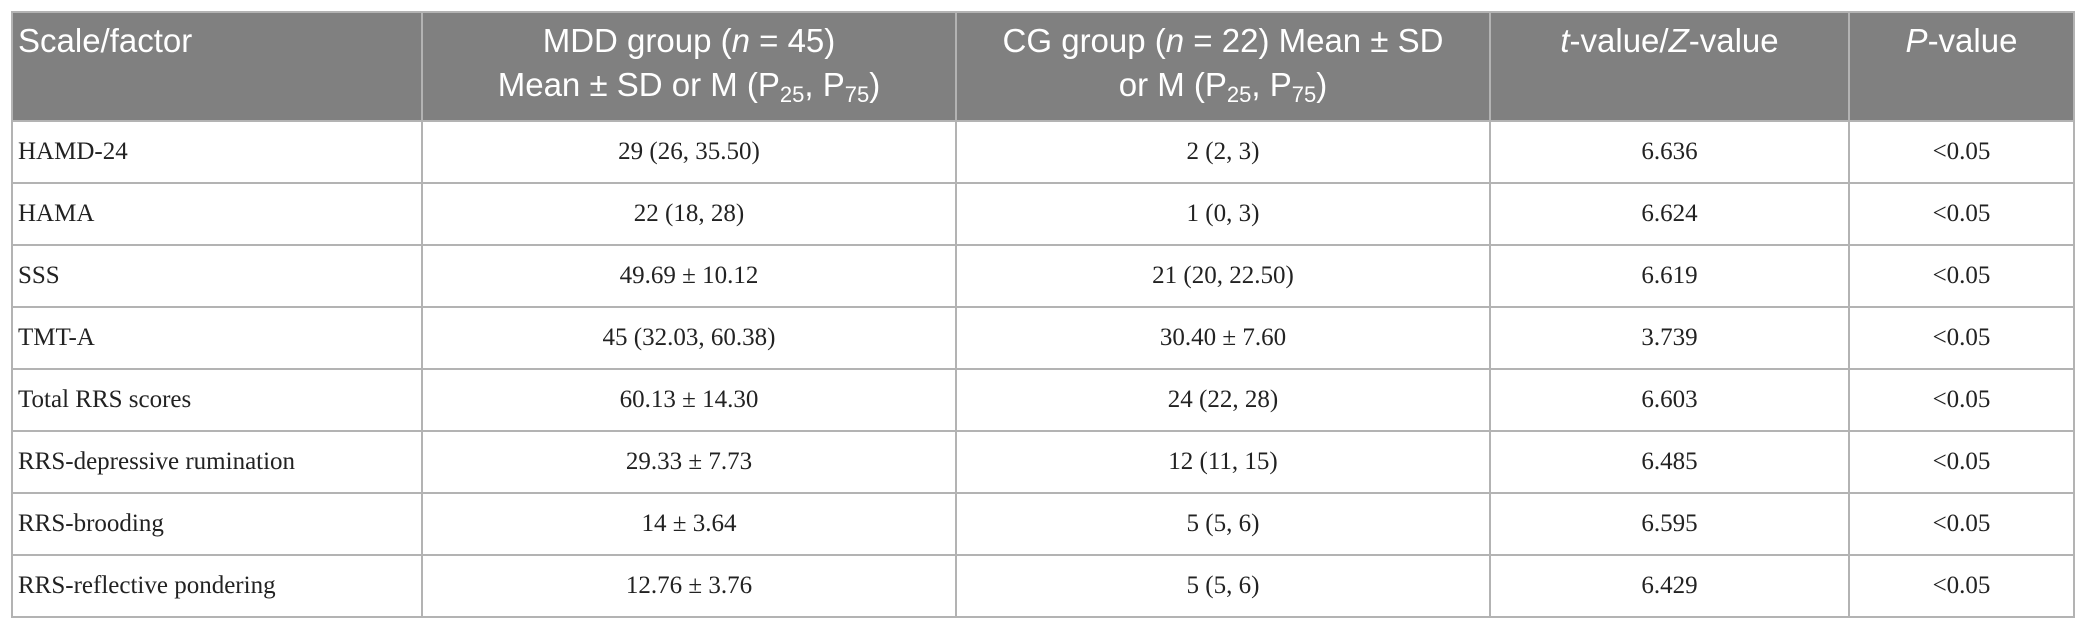  What do you see at coordinates (689, 338) in the screenshot?
I see `cell-mdd: 45 (32.03, 60.38)` at bounding box center [689, 338].